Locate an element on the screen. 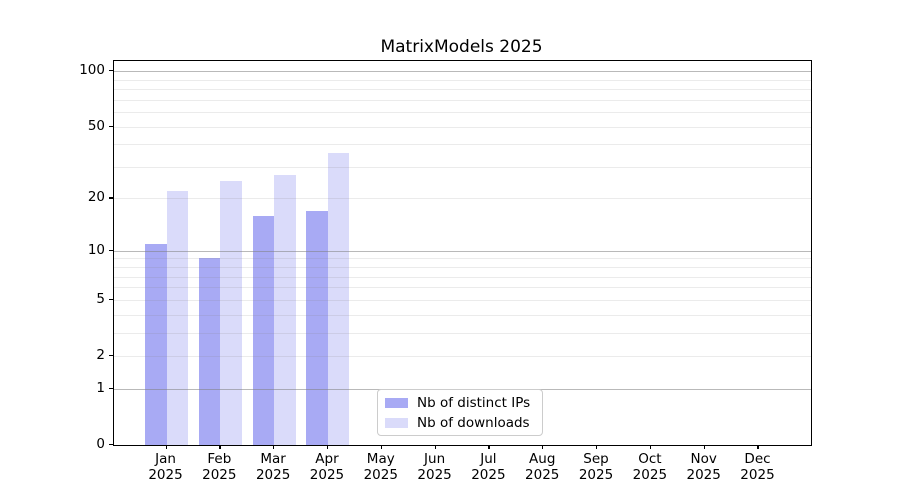 The image size is (900, 500). x-tick-label-may: May 2025 is located at coordinates (381, 467).